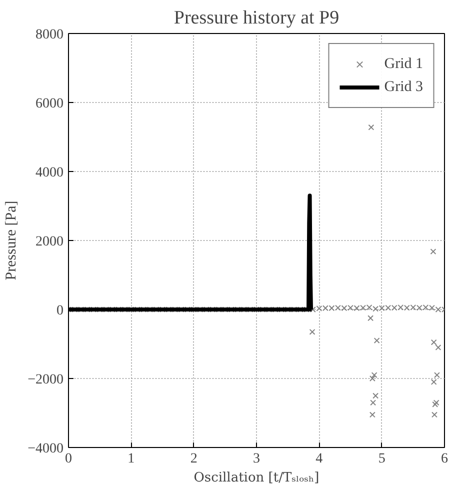  Describe the element at coordinates (403, 64) in the screenshot. I see `legend-label: Grid 1` at that location.